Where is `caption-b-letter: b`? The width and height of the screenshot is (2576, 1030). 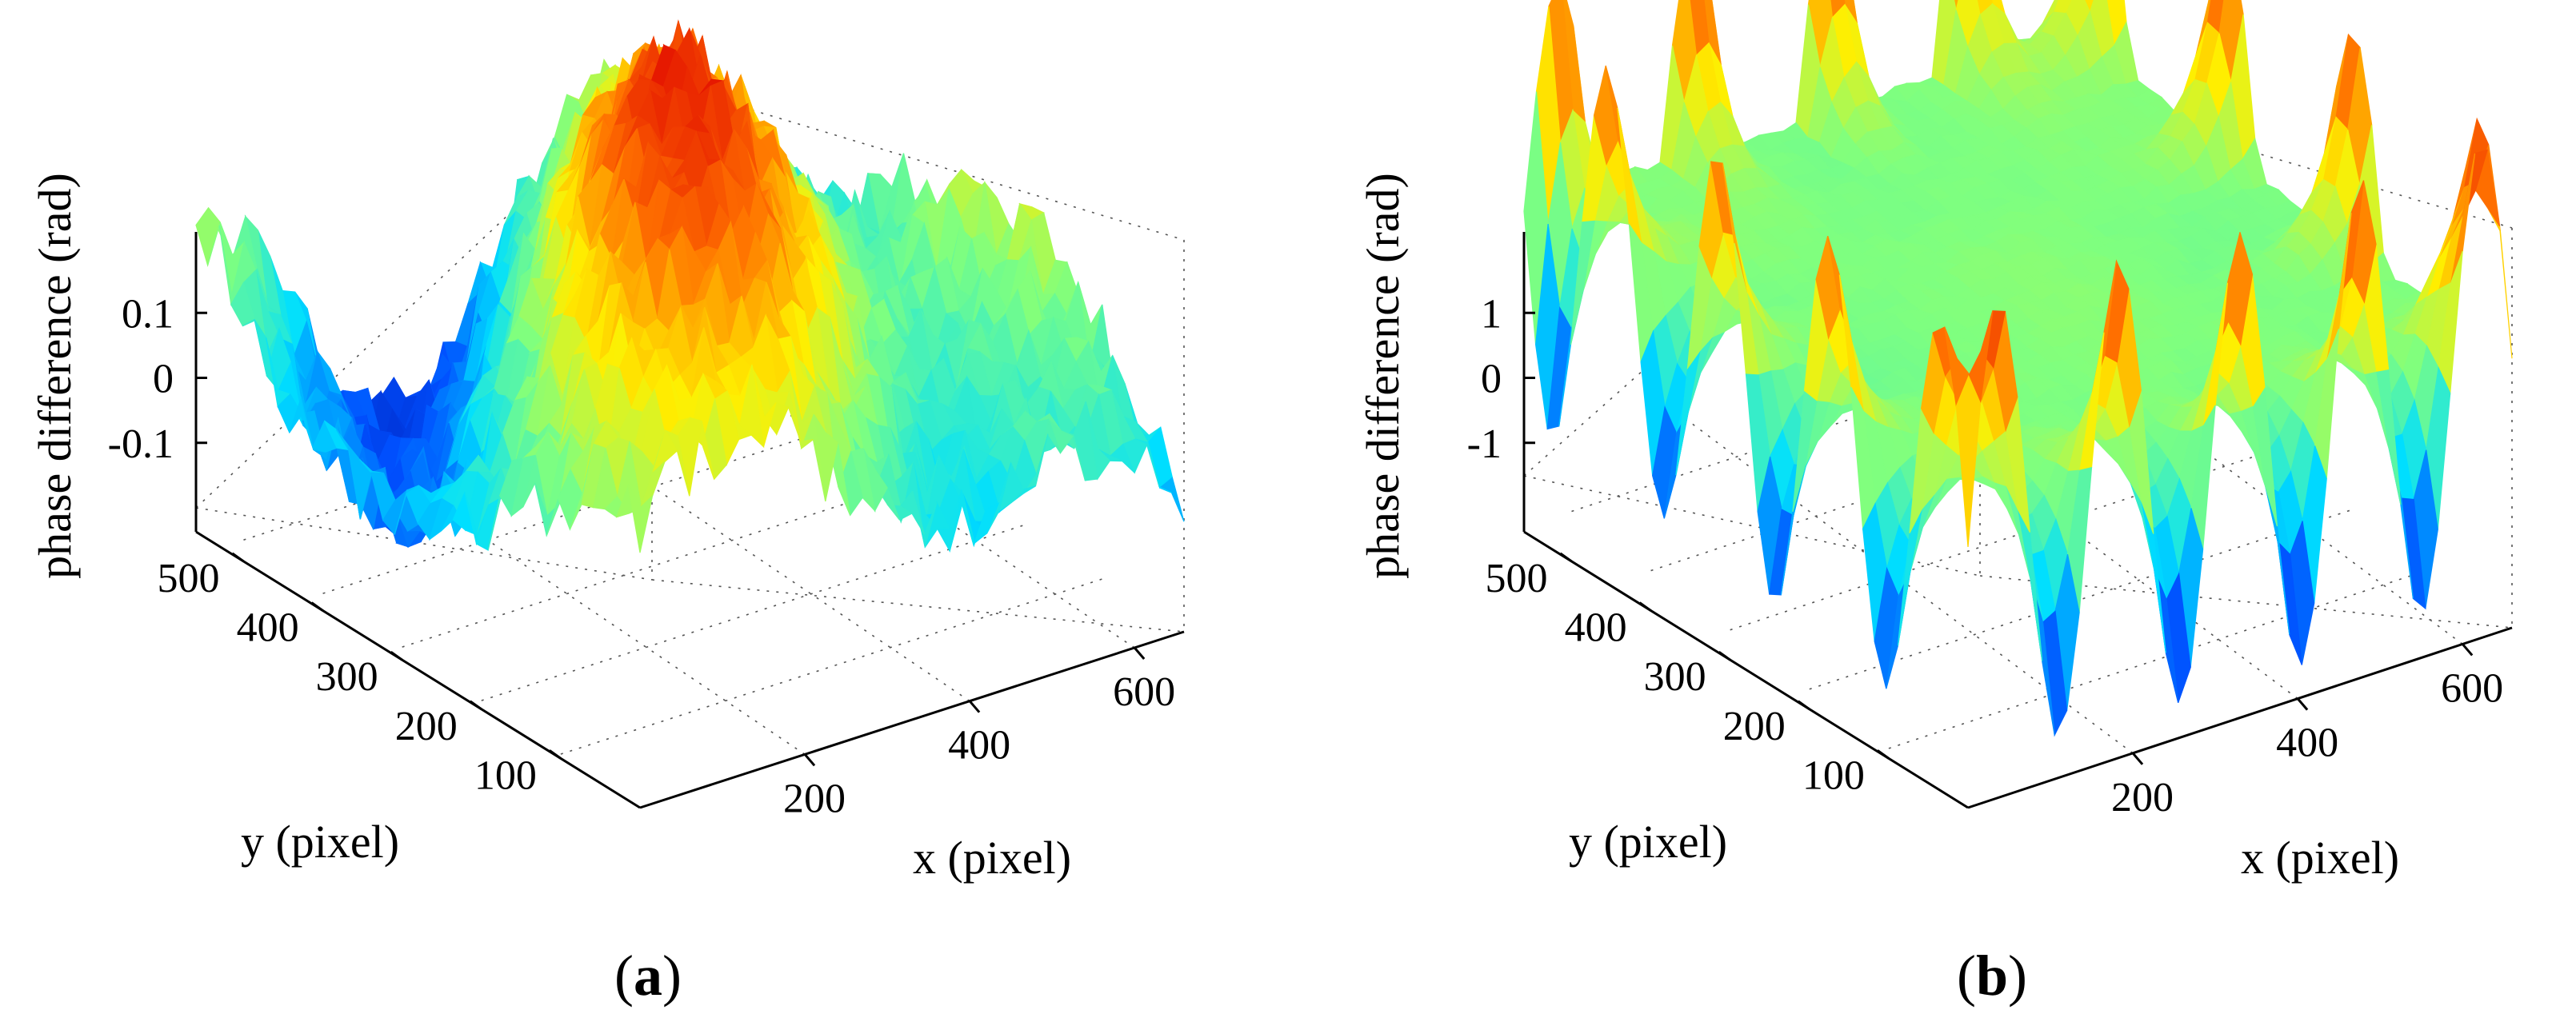
caption-b-letter: b is located at coordinates (1992, 976).